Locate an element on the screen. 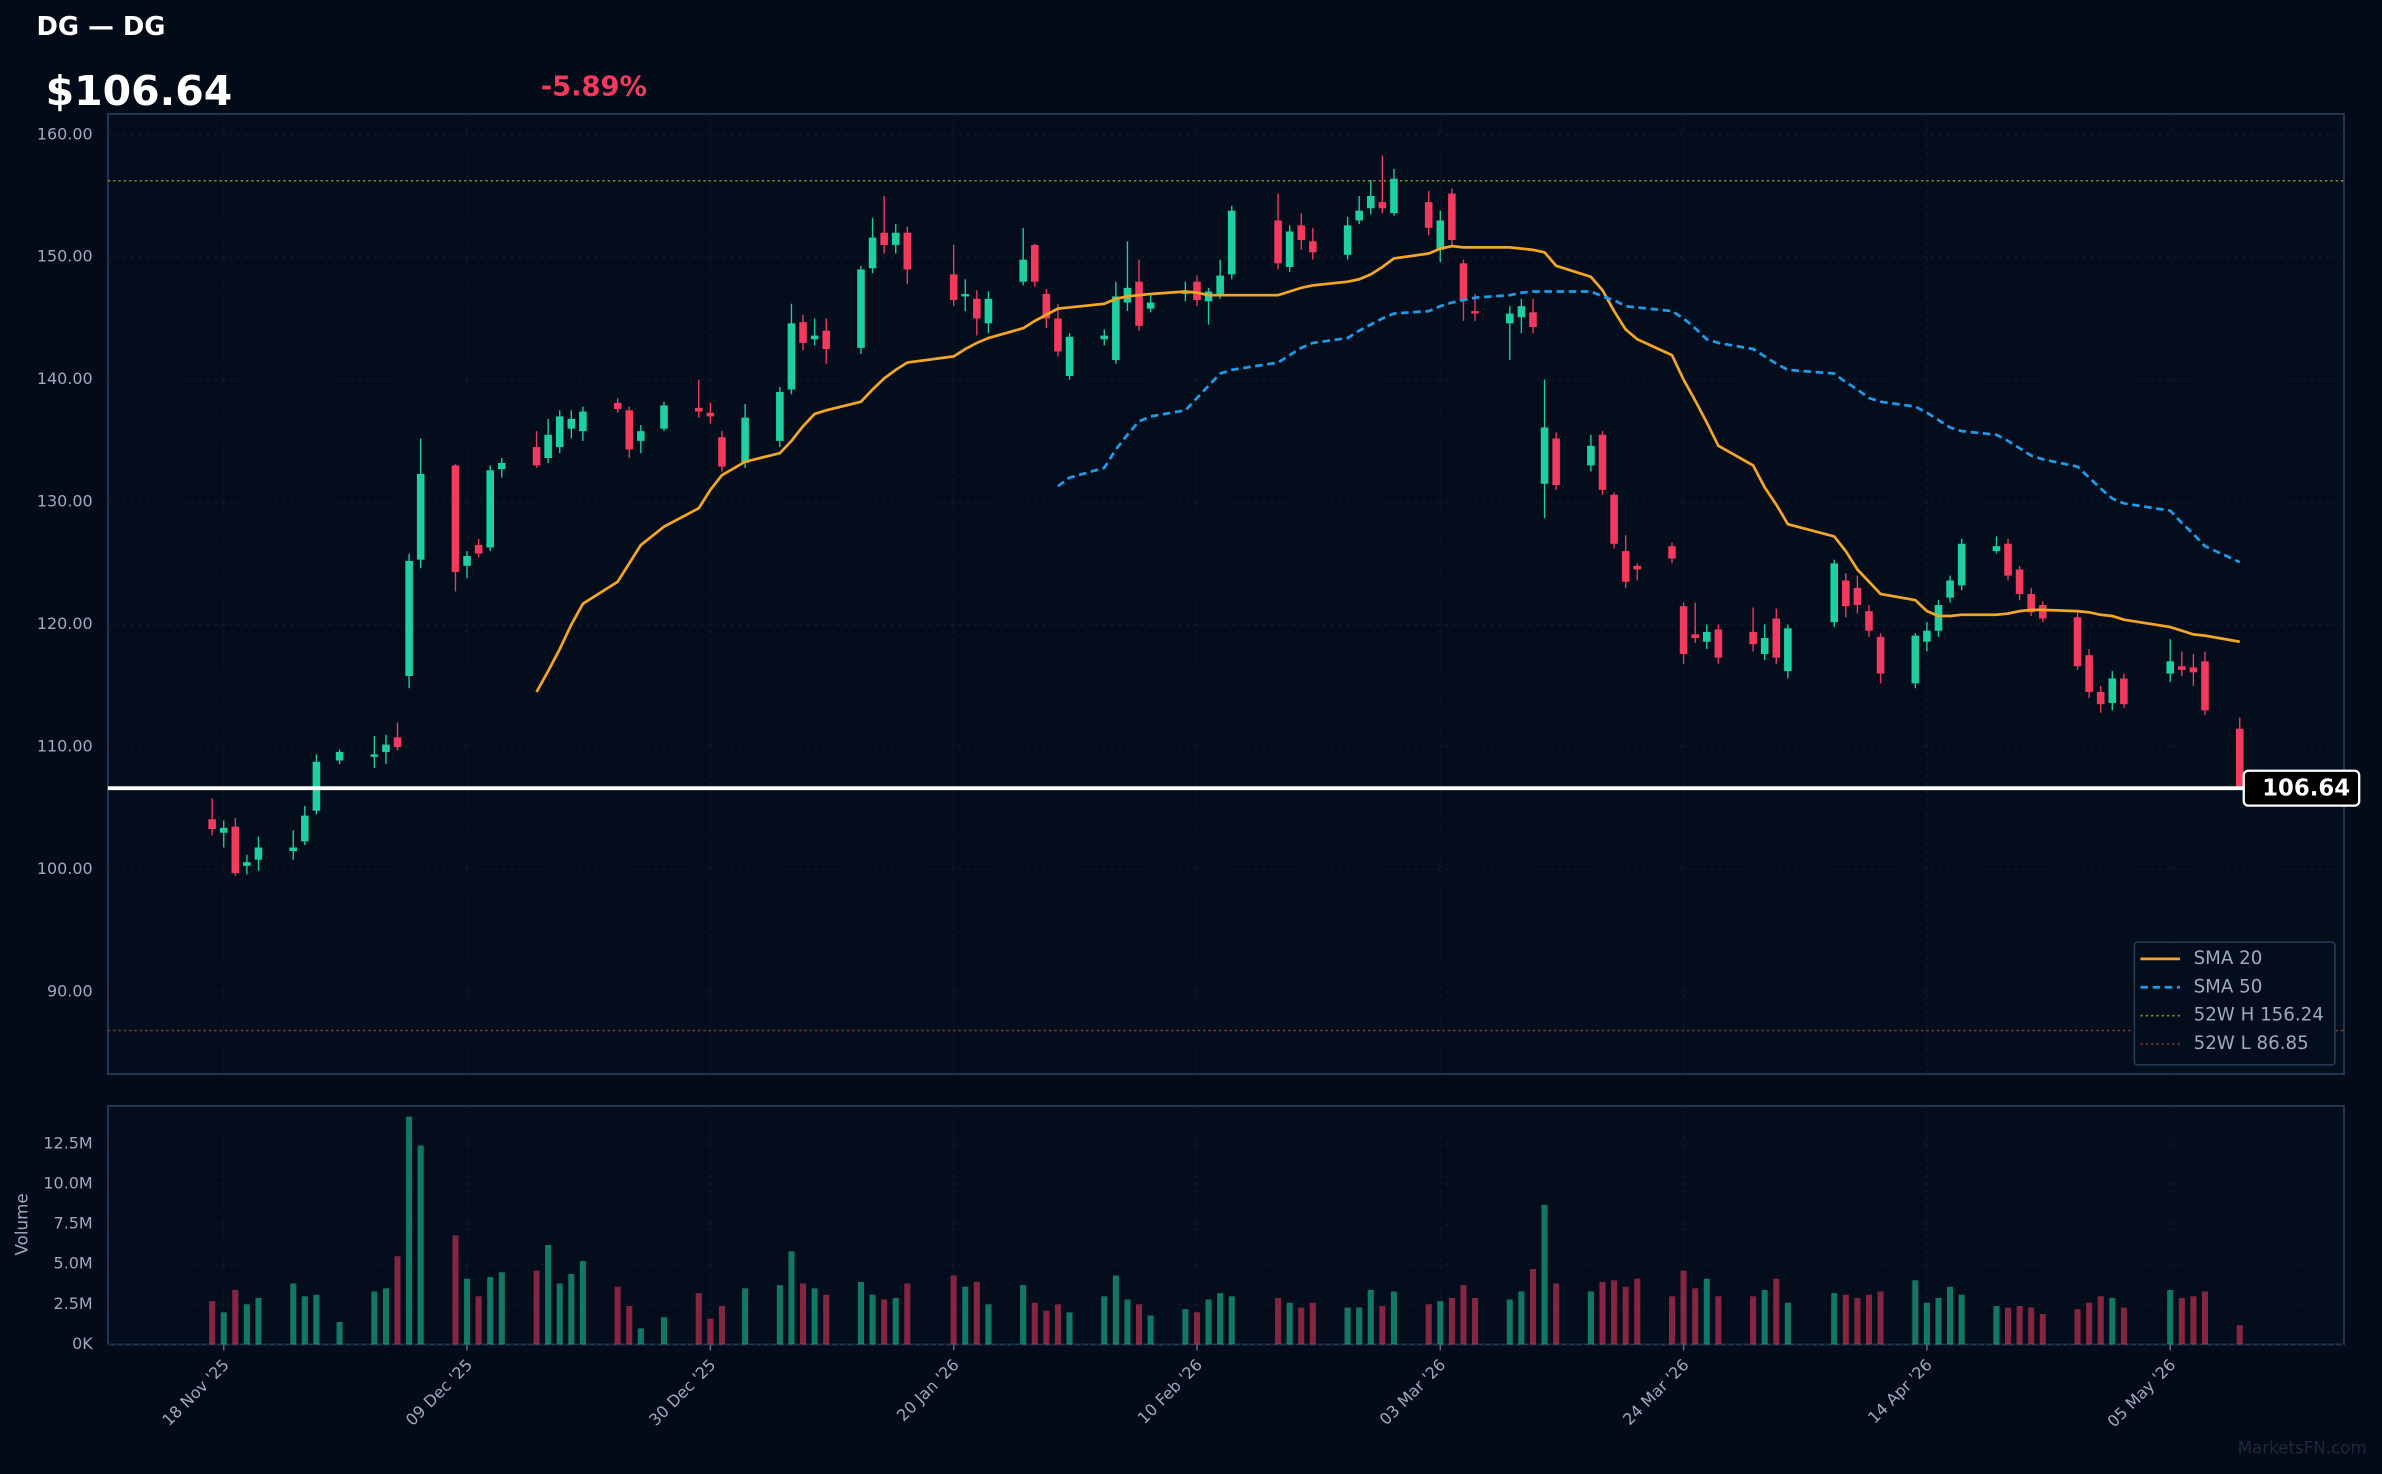  legend-label: 52W L 86.85 is located at coordinates (2251, 1043).